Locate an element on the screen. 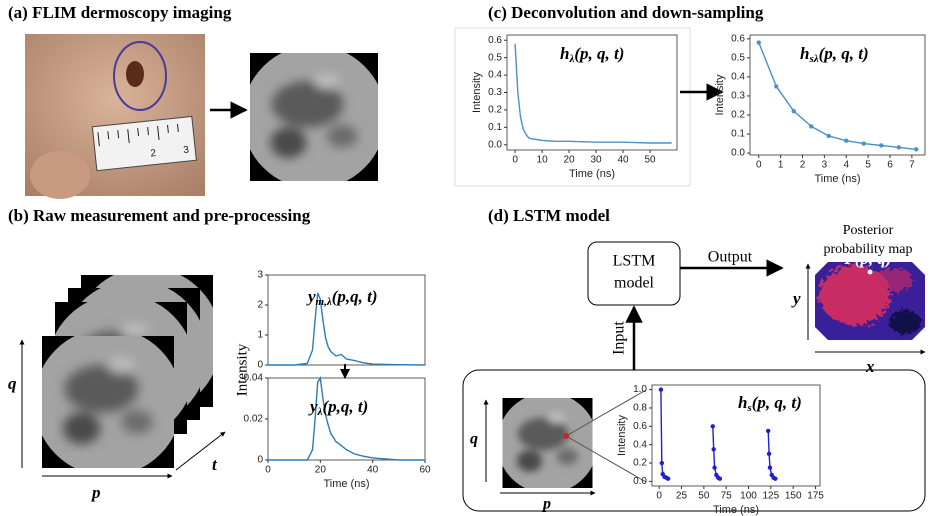 The width and height of the screenshot is (935, 516). x-tick-label: 3 is located at coordinates (825, 165).